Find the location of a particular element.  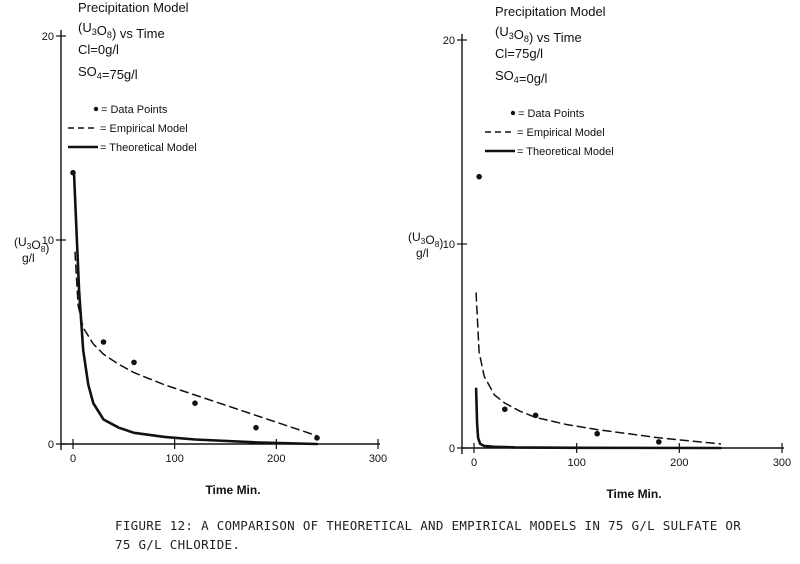

theoretical-model-line is located at coordinates (598, 418).